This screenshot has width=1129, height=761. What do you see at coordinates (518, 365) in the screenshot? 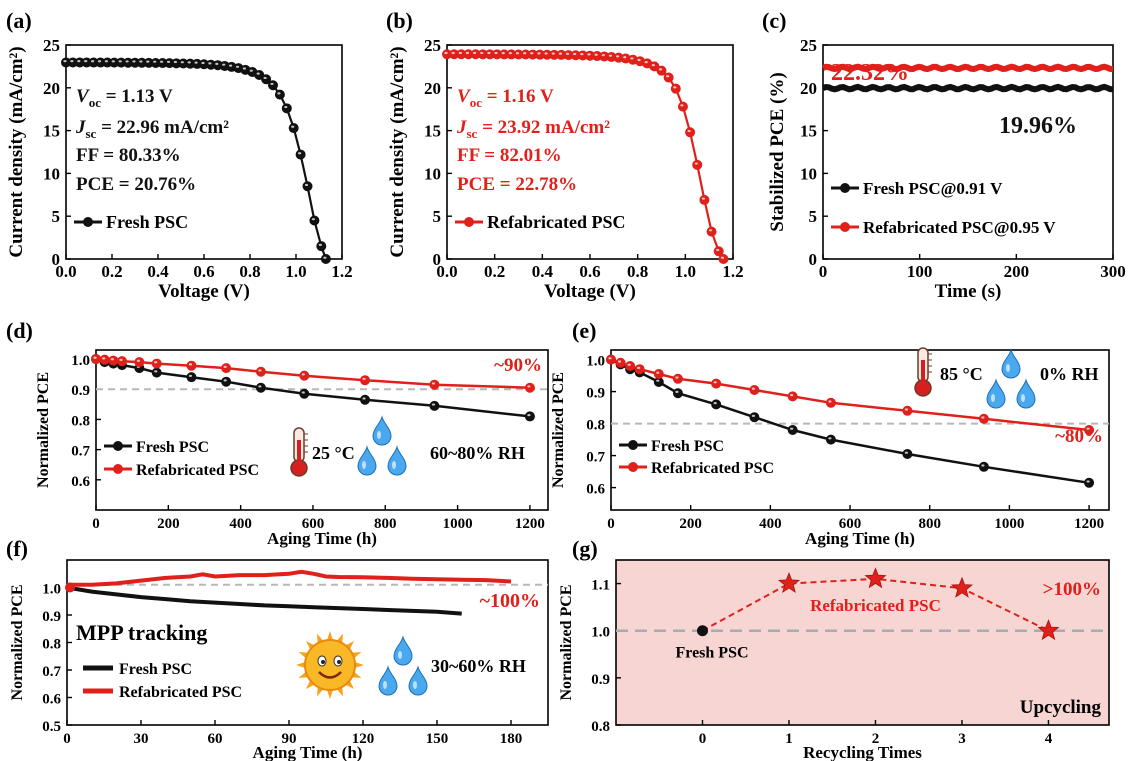
I see `end-label: ~90%` at bounding box center [518, 365].